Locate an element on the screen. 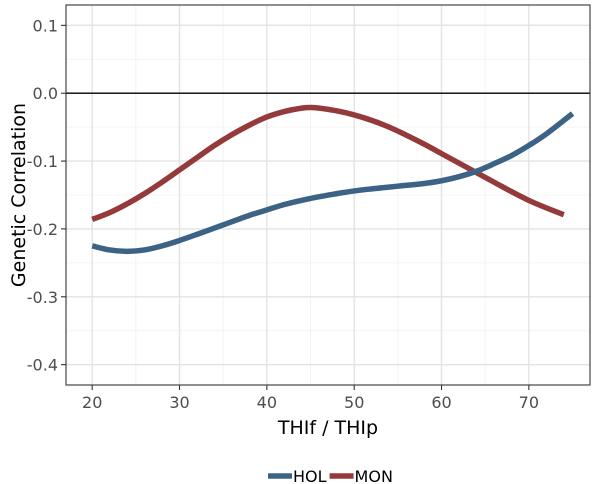 The width and height of the screenshot is (597, 484). x-axis-title: THIf / THIp is located at coordinates (327, 428).